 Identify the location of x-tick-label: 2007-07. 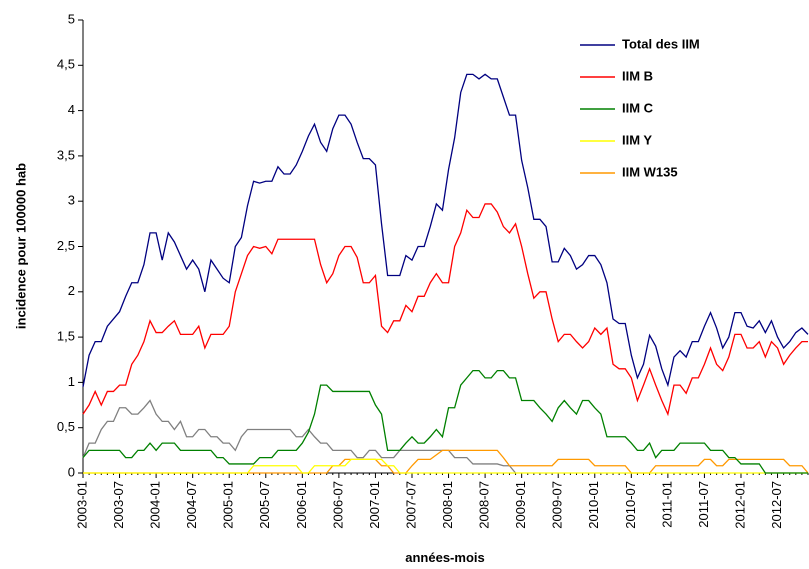
(410, 505).